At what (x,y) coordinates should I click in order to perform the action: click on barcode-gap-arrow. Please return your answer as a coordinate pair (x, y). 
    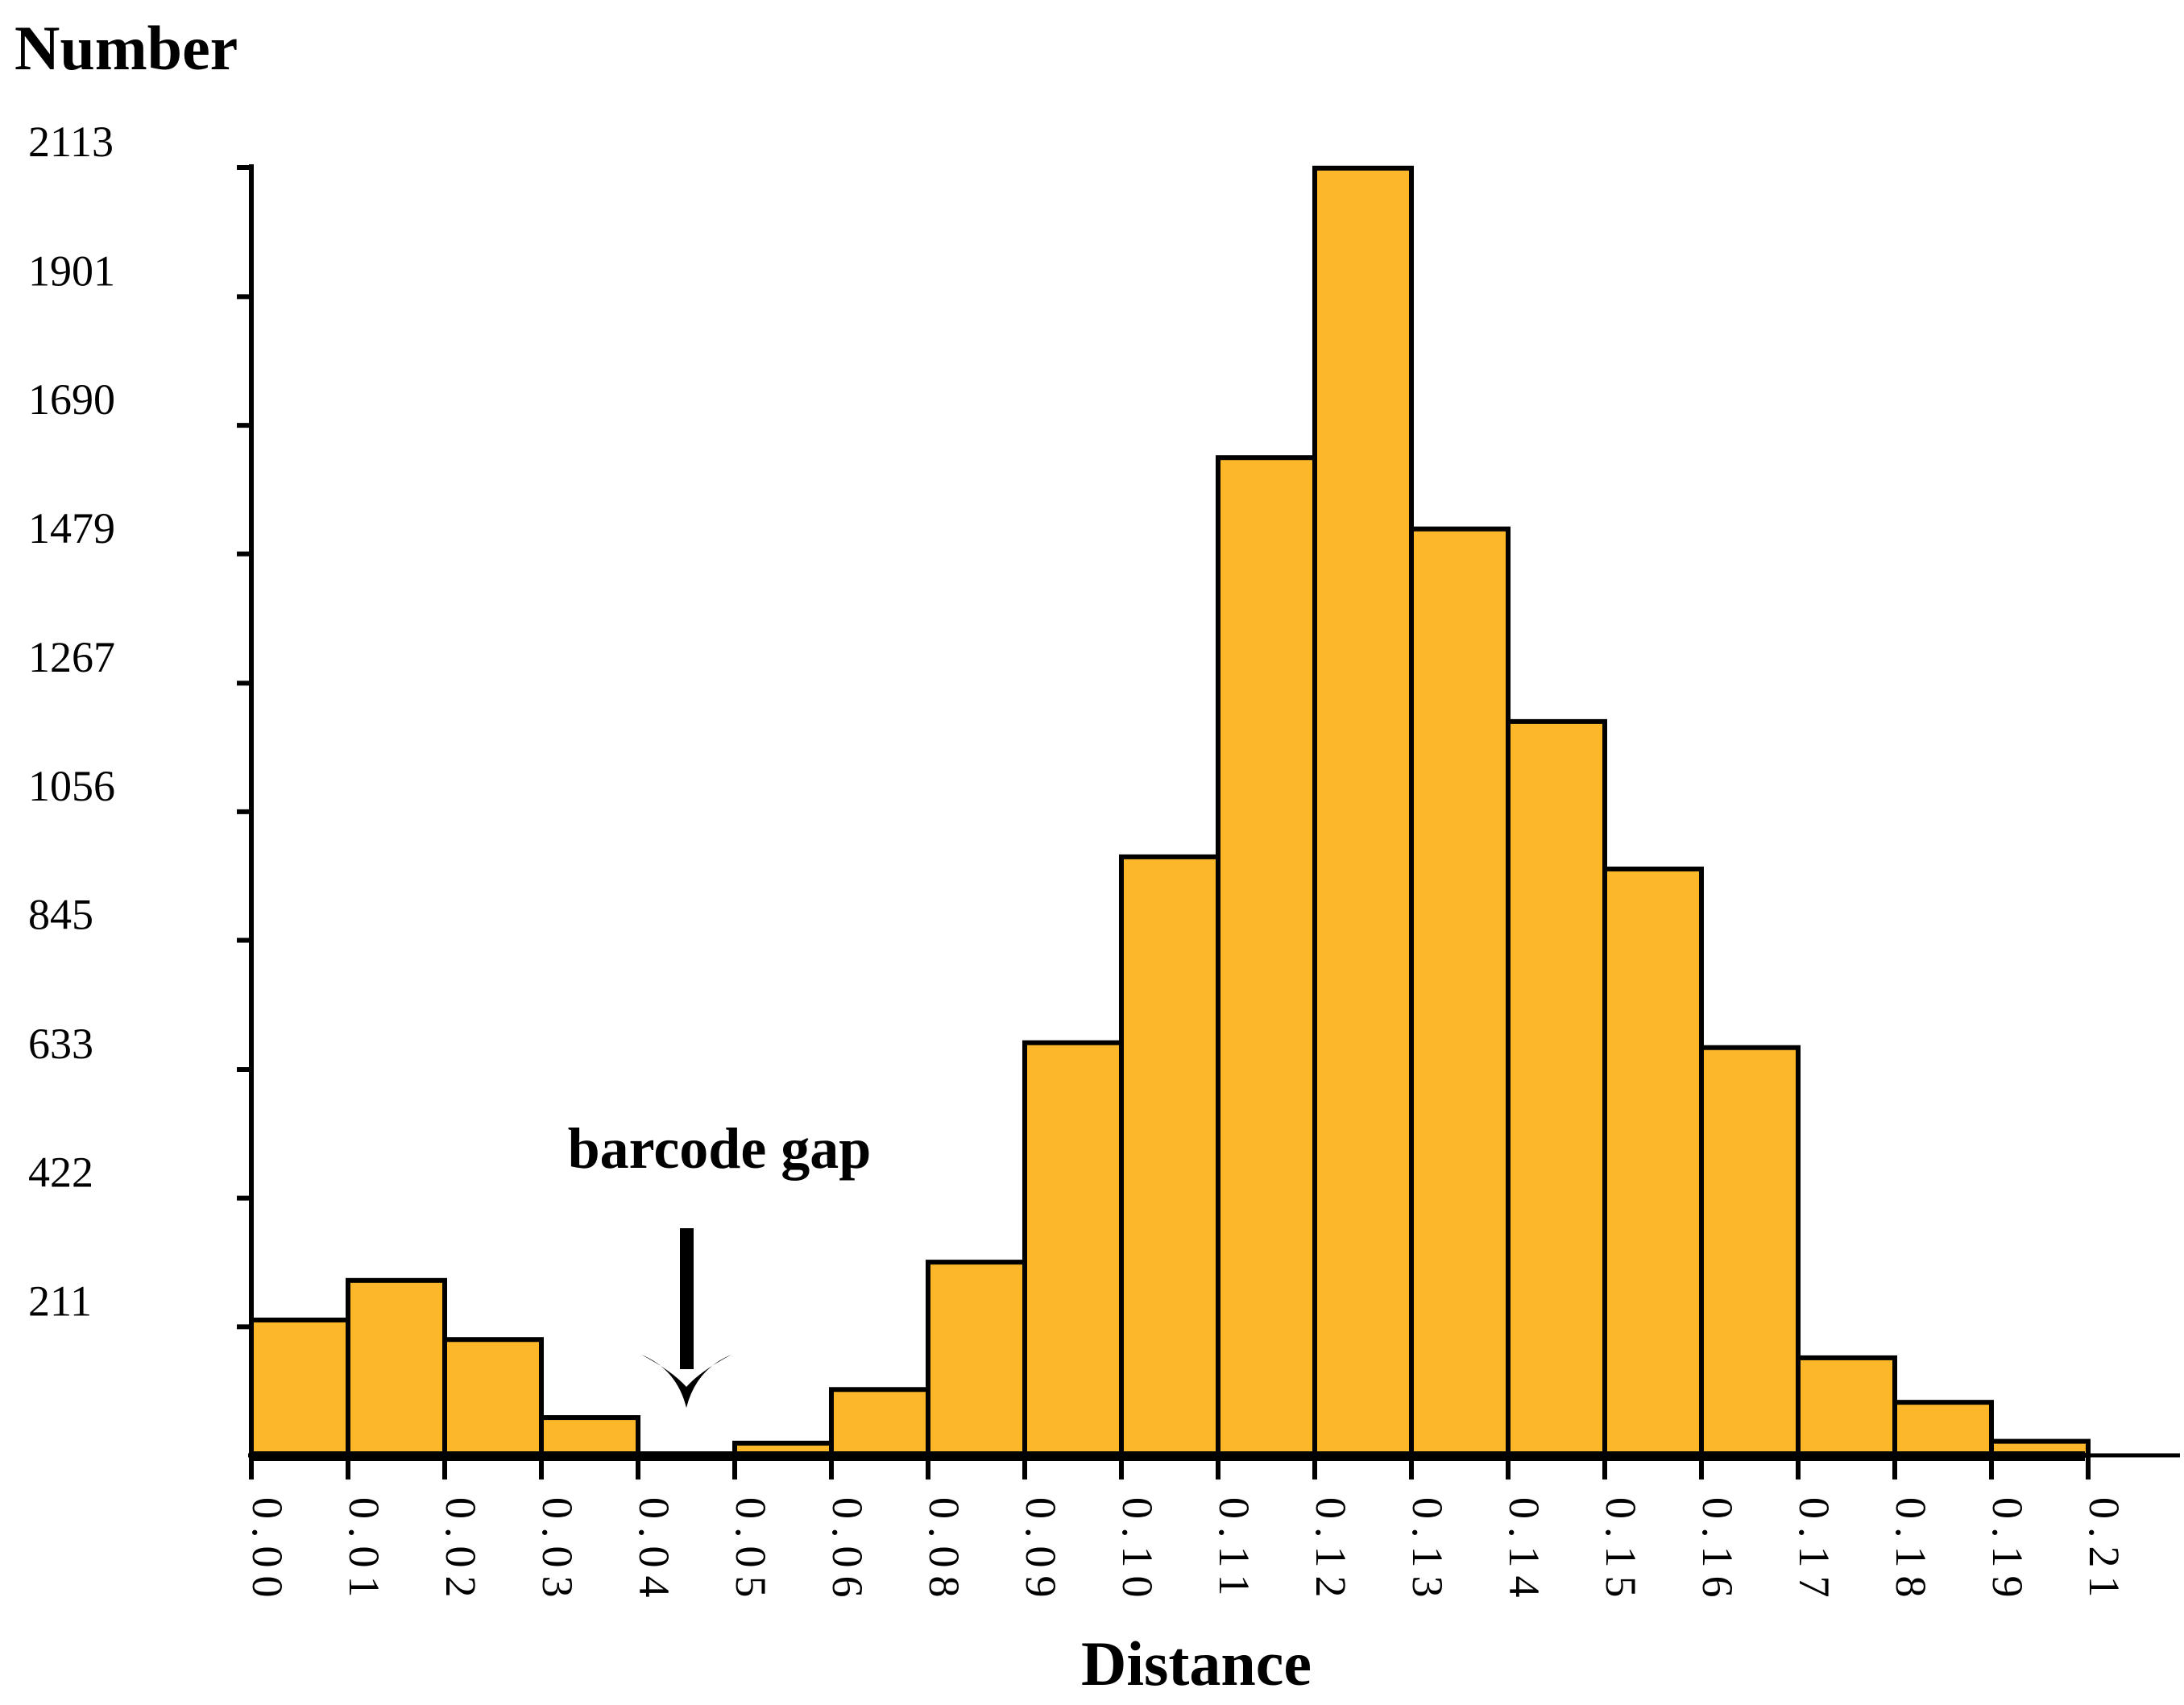
    Looking at the image, I should click on (686, 1318).